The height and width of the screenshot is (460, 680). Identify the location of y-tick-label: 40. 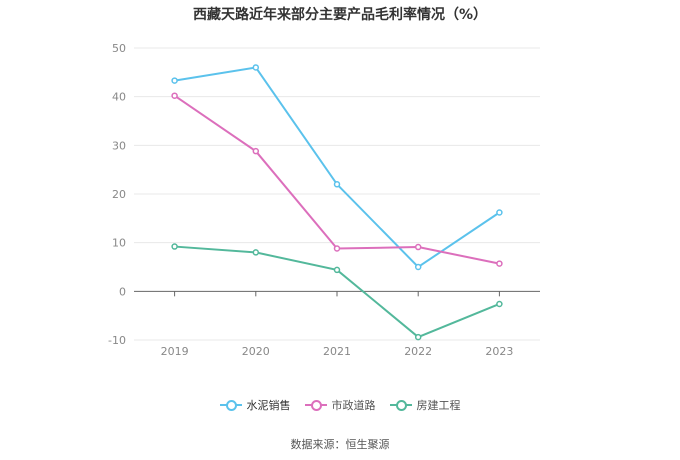
(119, 97).